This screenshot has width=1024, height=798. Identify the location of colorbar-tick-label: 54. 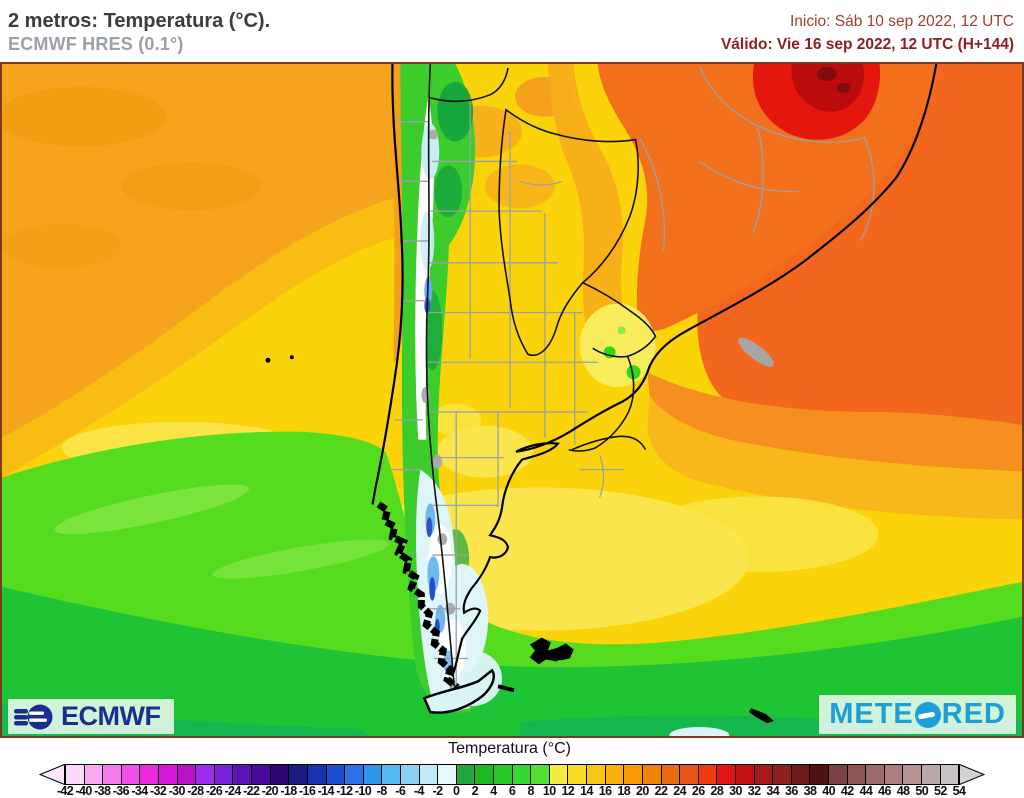
(959, 791).